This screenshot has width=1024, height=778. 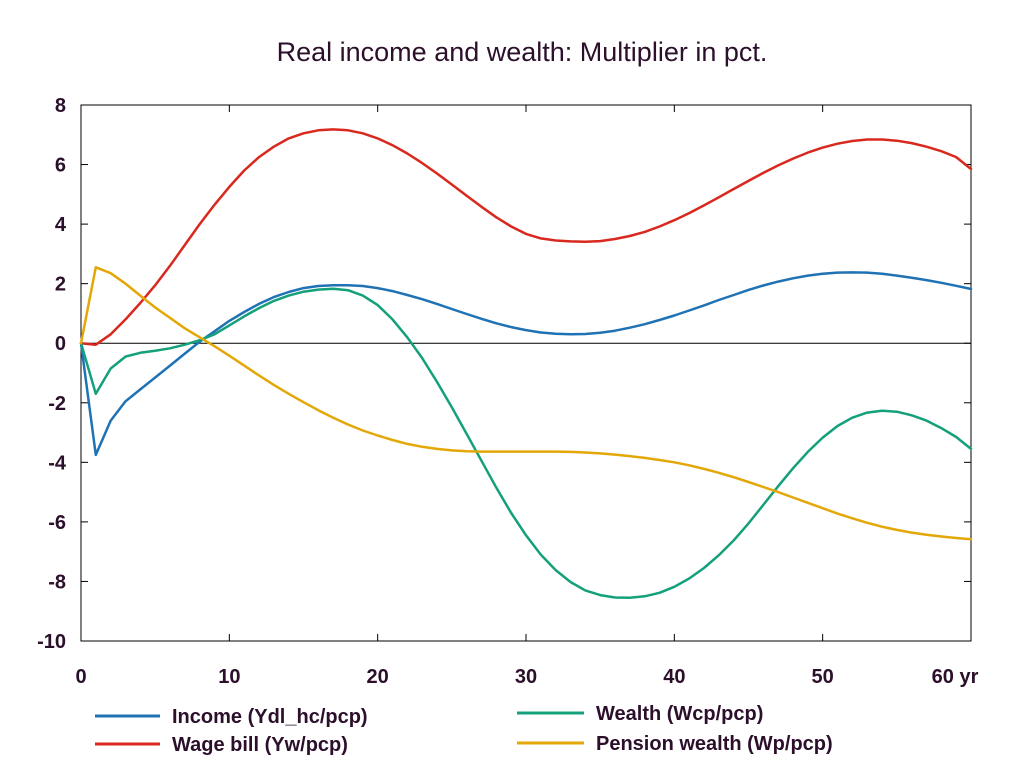 What do you see at coordinates (955, 677) in the screenshot?
I see `x-tick-label: 60 yr` at bounding box center [955, 677].